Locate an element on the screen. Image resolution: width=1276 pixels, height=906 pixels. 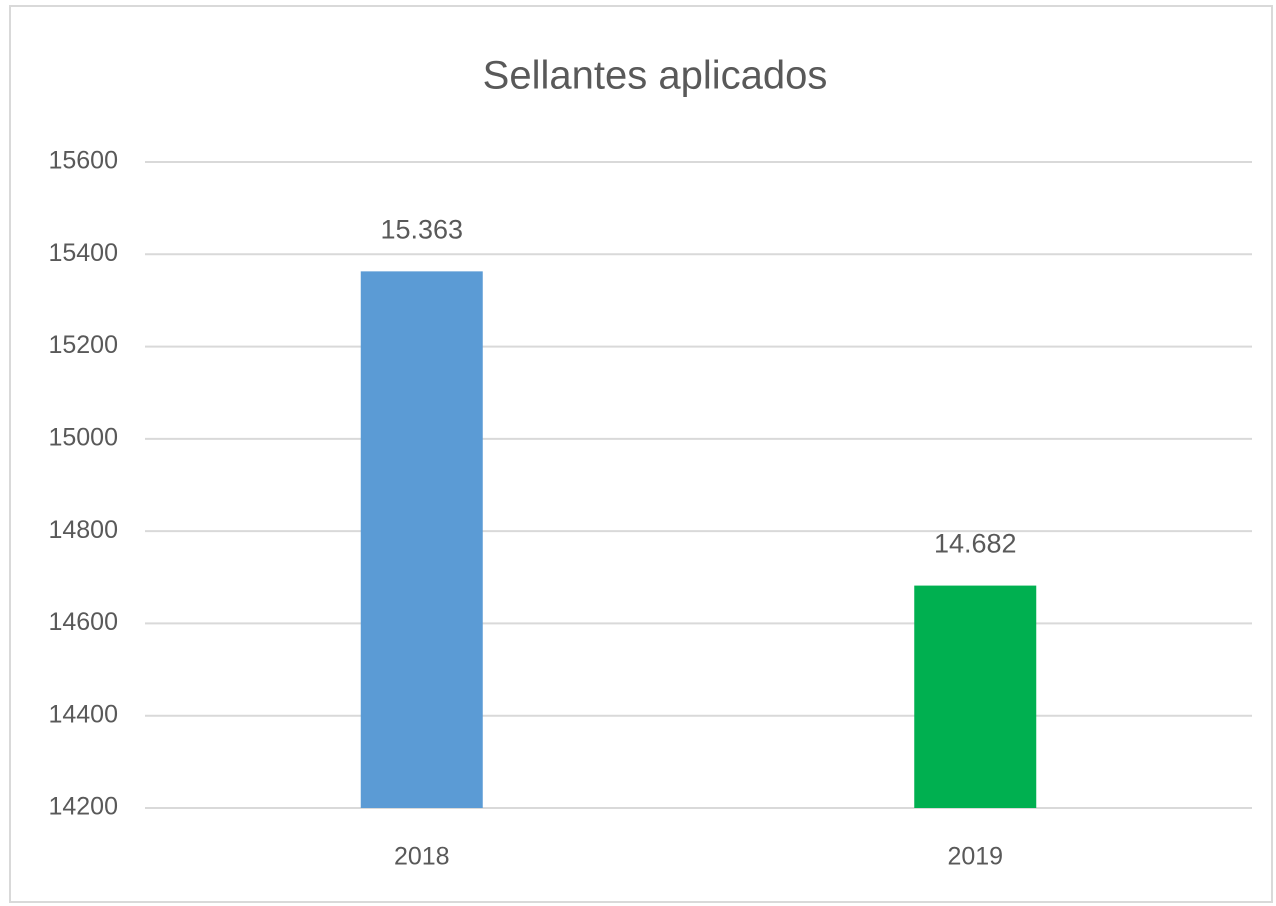
x-tick-label: 2018 is located at coordinates (422, 857).